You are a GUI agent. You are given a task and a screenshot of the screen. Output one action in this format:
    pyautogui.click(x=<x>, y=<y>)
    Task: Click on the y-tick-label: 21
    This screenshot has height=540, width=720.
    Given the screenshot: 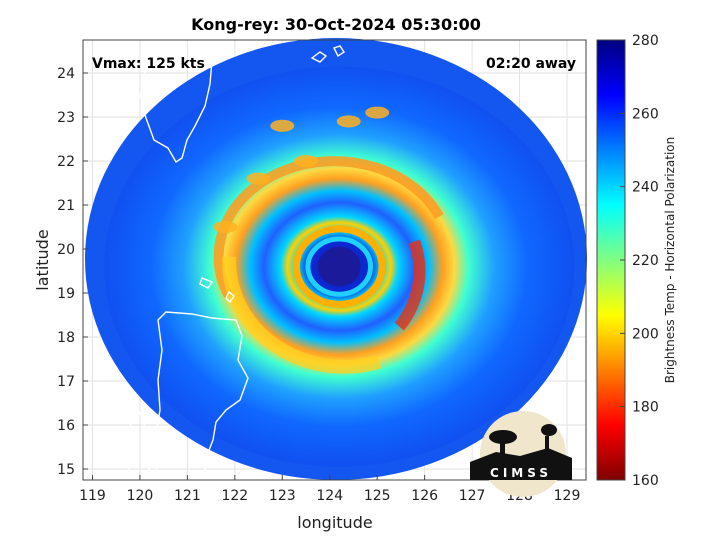 What is the action you would take?
    pyautogui.click(x=66, y=206)
    